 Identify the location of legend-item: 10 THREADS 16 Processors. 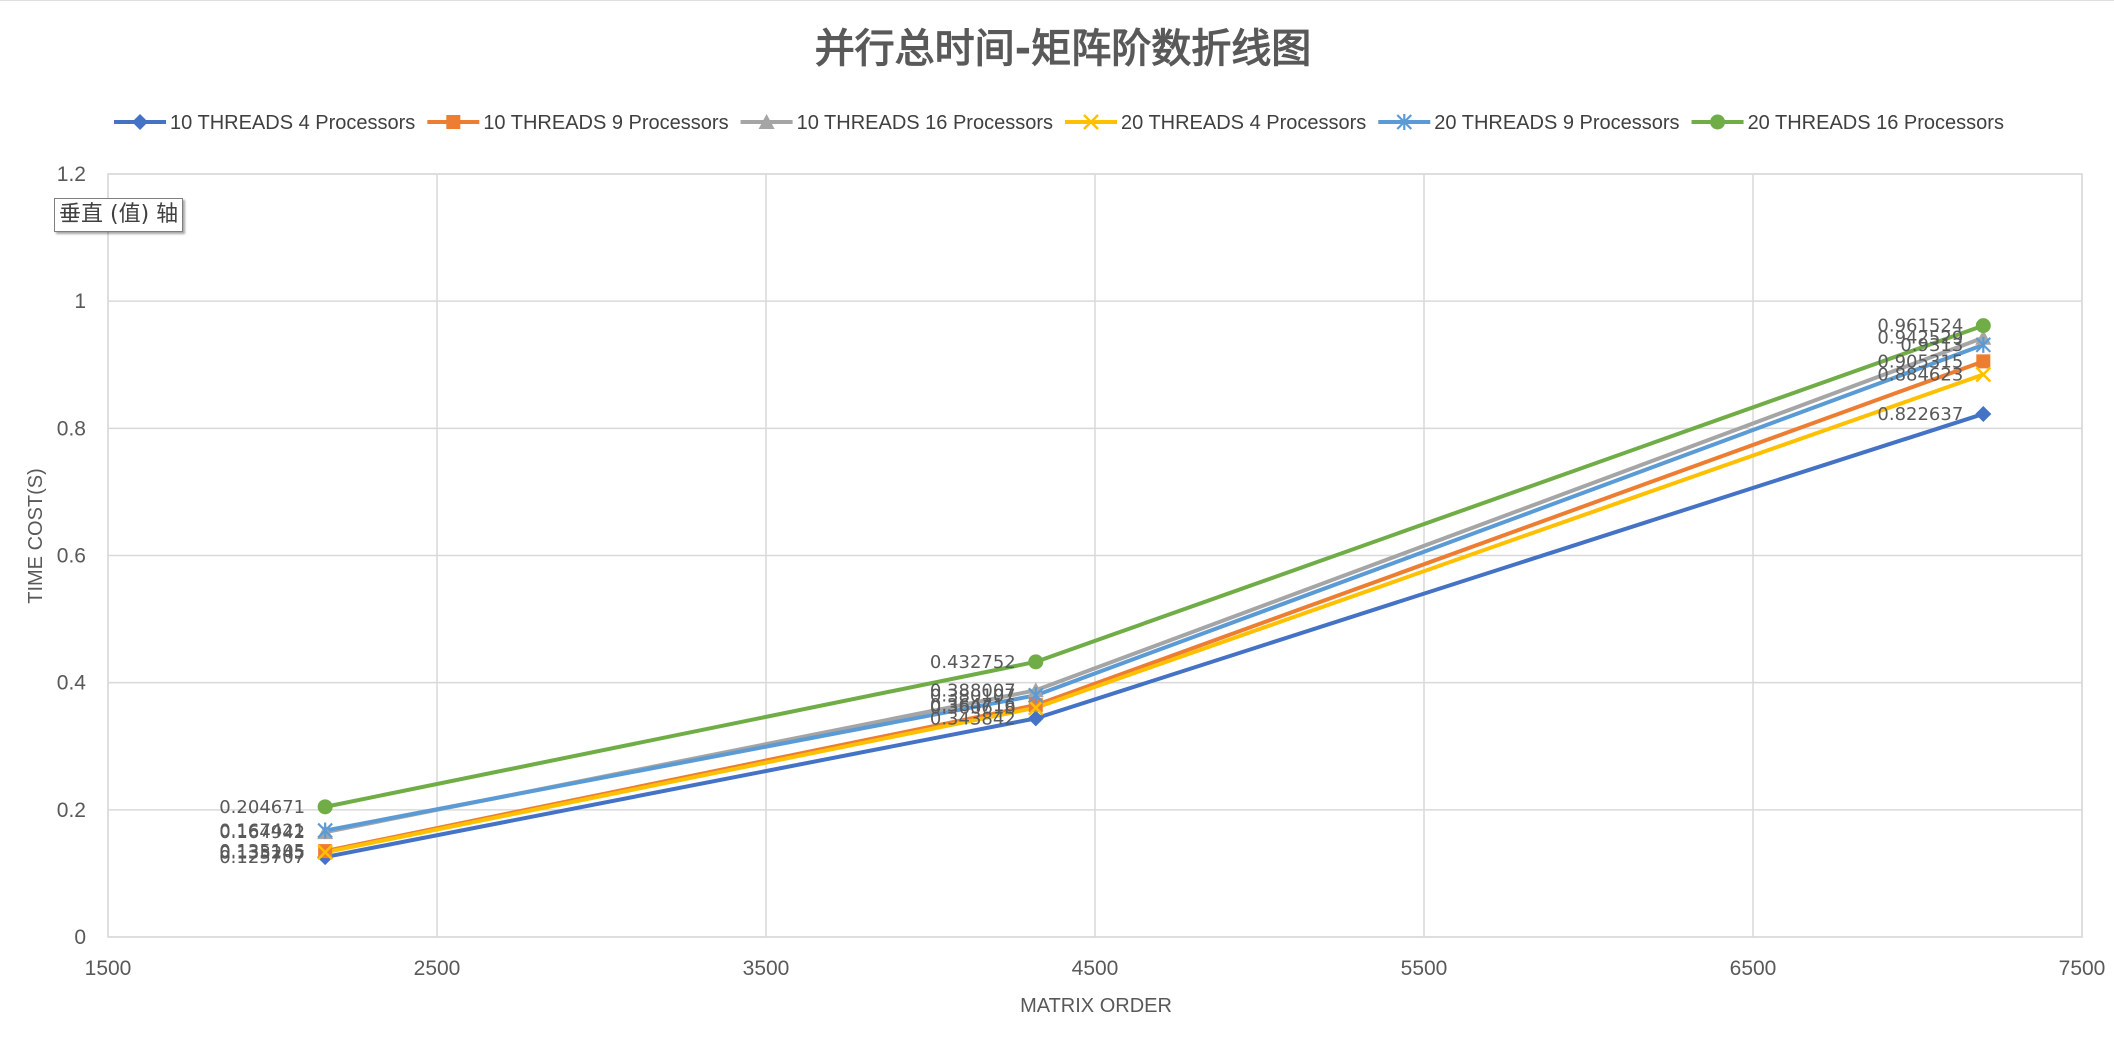
(896, 123).